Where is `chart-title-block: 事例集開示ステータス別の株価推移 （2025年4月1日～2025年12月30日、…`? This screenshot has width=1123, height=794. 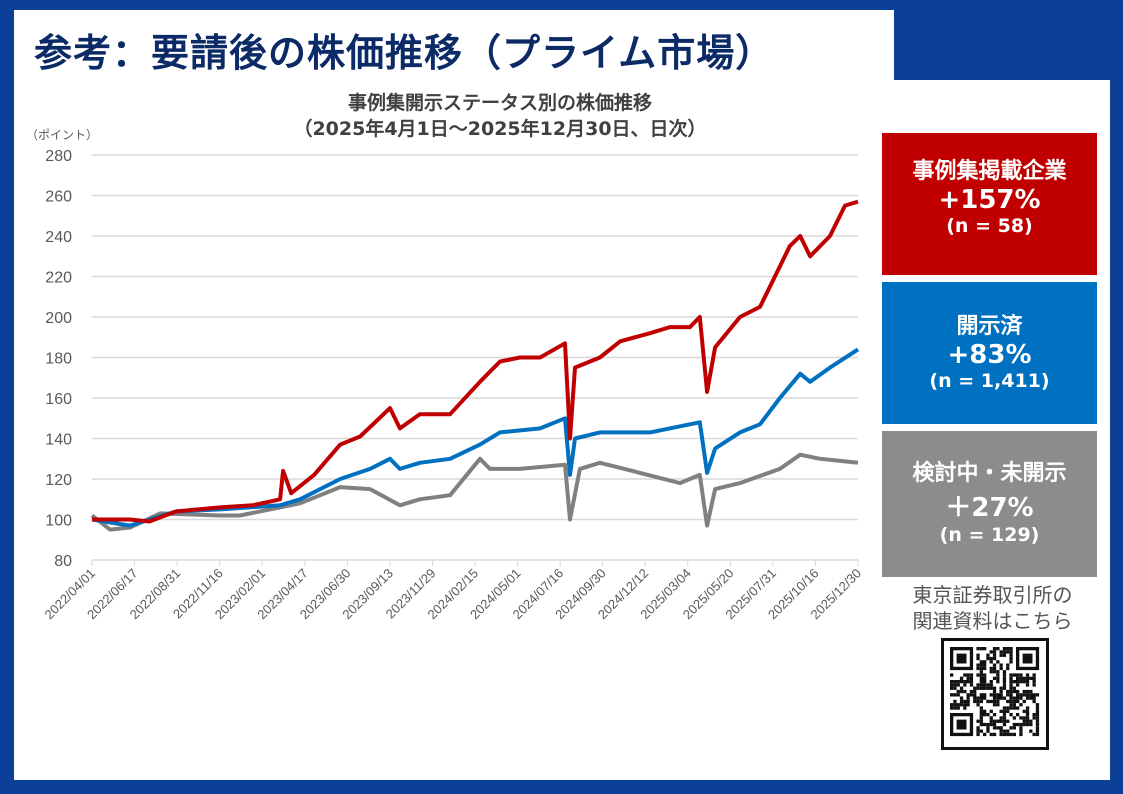
chart-title-block: 事例集開示ステータス別の株価推移 （2025年4月1日～2025年12月30日、… is located at coordinates (500, 116).